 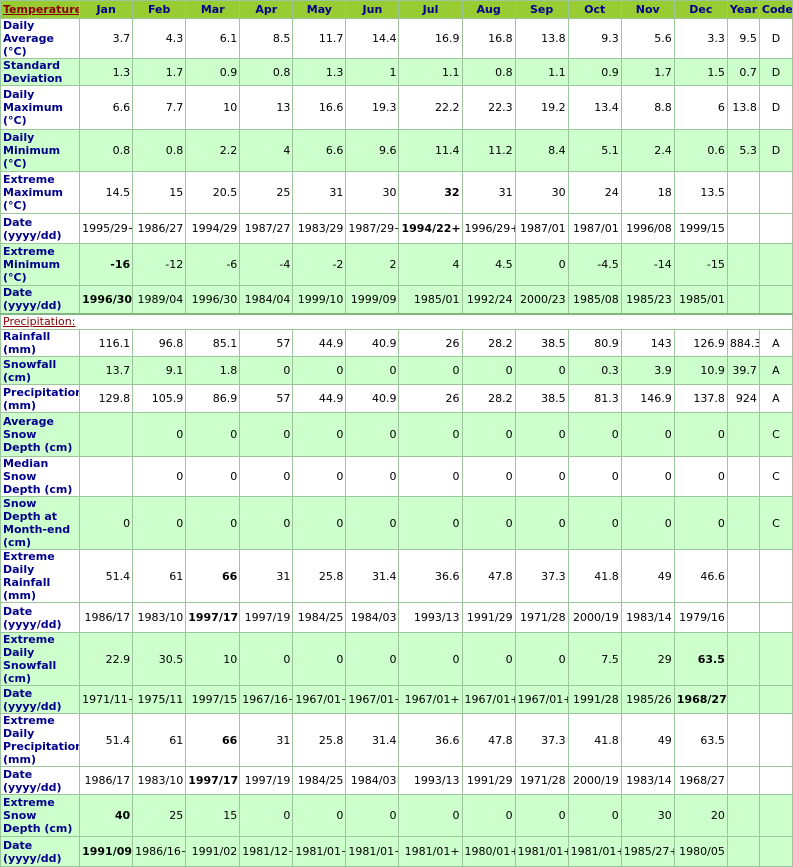 I want to click on value-cell: 85.1, so click(x=213, y=343).